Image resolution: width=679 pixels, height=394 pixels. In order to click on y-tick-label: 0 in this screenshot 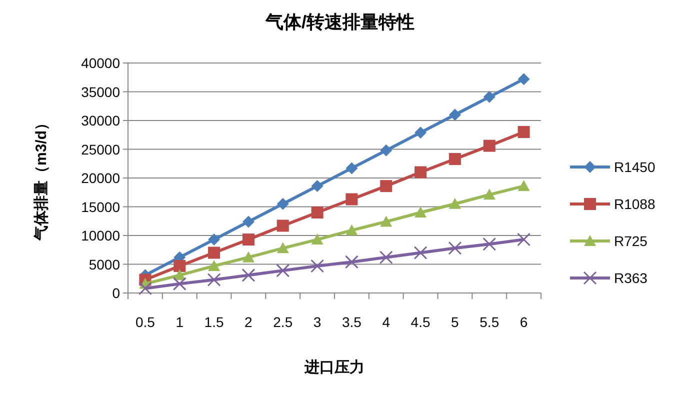, I will do `click(116, 293)`.